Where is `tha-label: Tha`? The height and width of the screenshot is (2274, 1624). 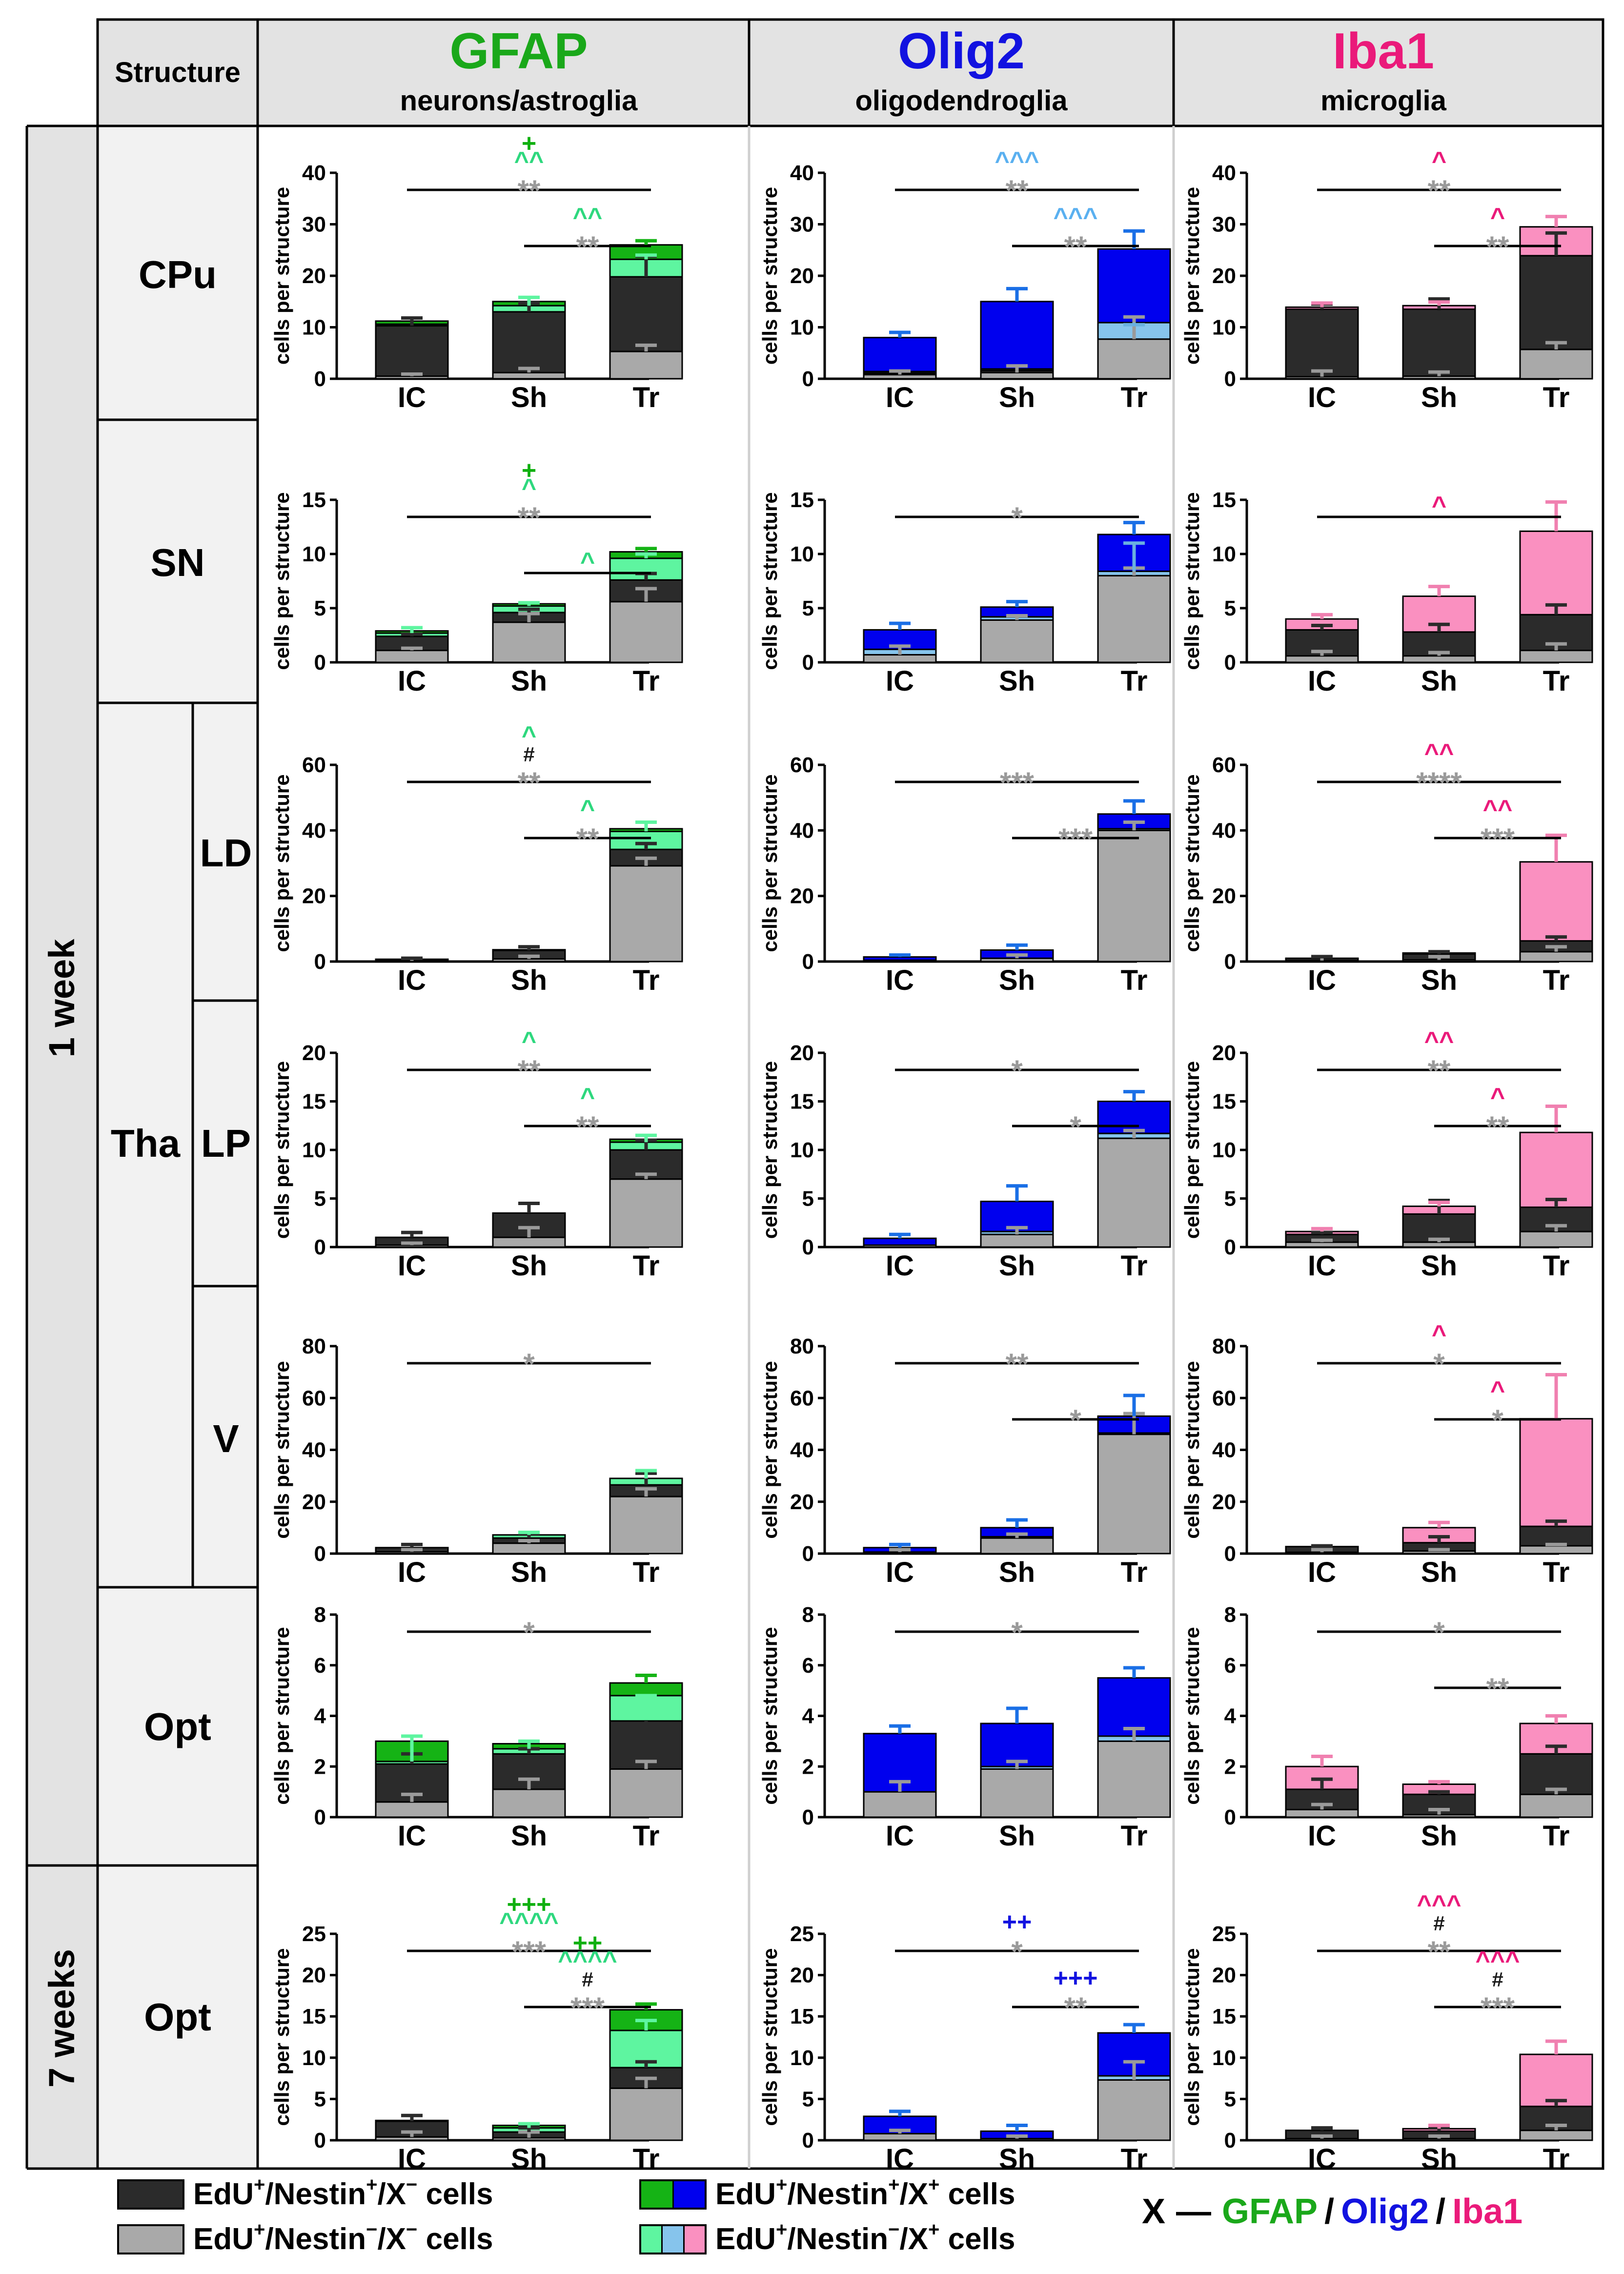 tha-label: Tha is located at coordinates (146, 1144).